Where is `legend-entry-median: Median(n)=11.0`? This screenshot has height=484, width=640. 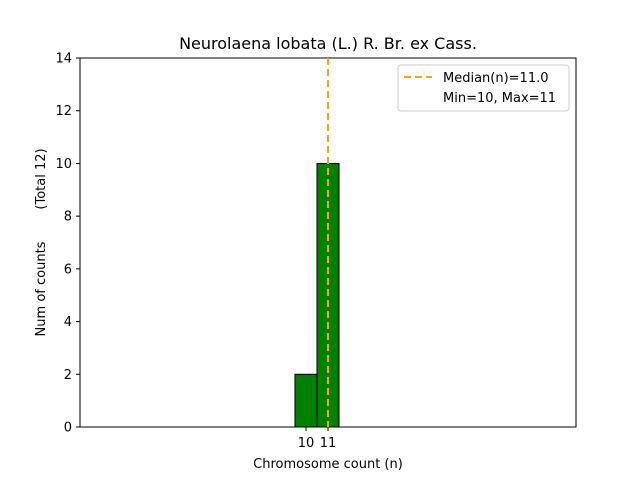
legend-entry-median: Median(n)=11.0 is located at coordinates (496, 78).